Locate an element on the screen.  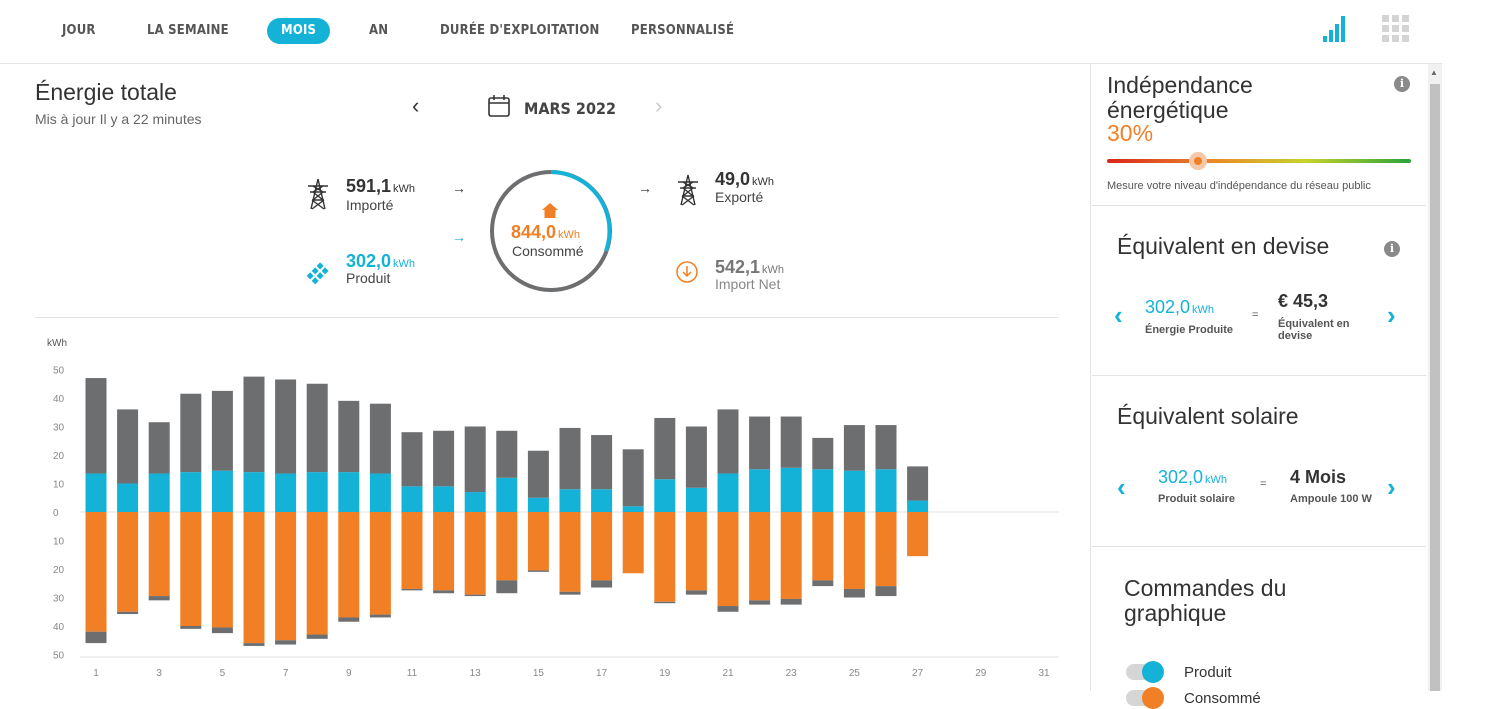
x-tick-label: 25 is located at coordinates (855, 673).